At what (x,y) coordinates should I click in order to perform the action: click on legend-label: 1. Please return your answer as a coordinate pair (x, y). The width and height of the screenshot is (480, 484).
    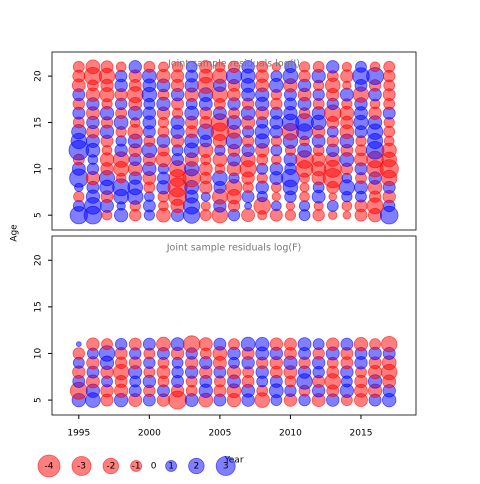
    Looking at the image, I should click on (171, 467).